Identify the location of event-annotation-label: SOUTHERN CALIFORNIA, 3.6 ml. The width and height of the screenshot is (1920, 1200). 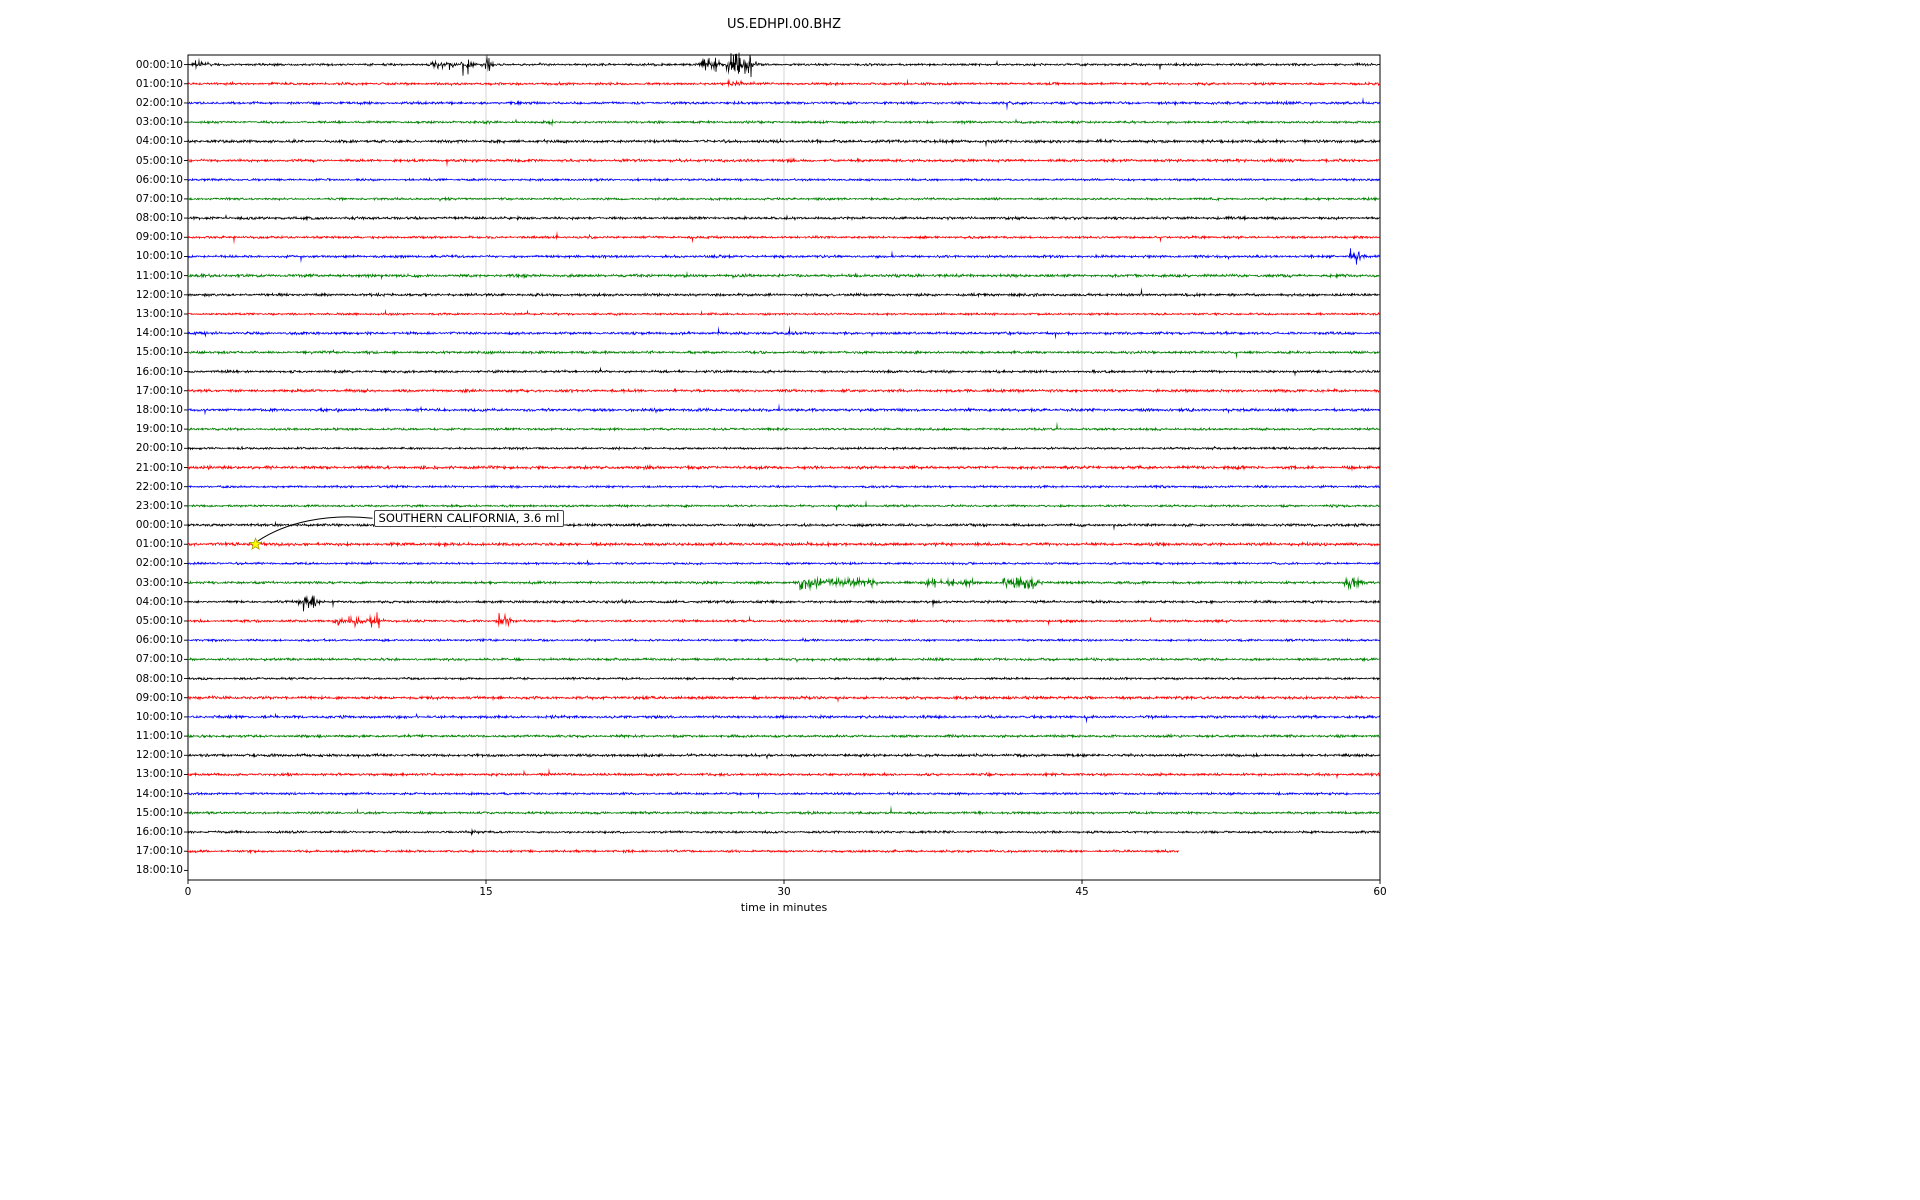
(469, 519).